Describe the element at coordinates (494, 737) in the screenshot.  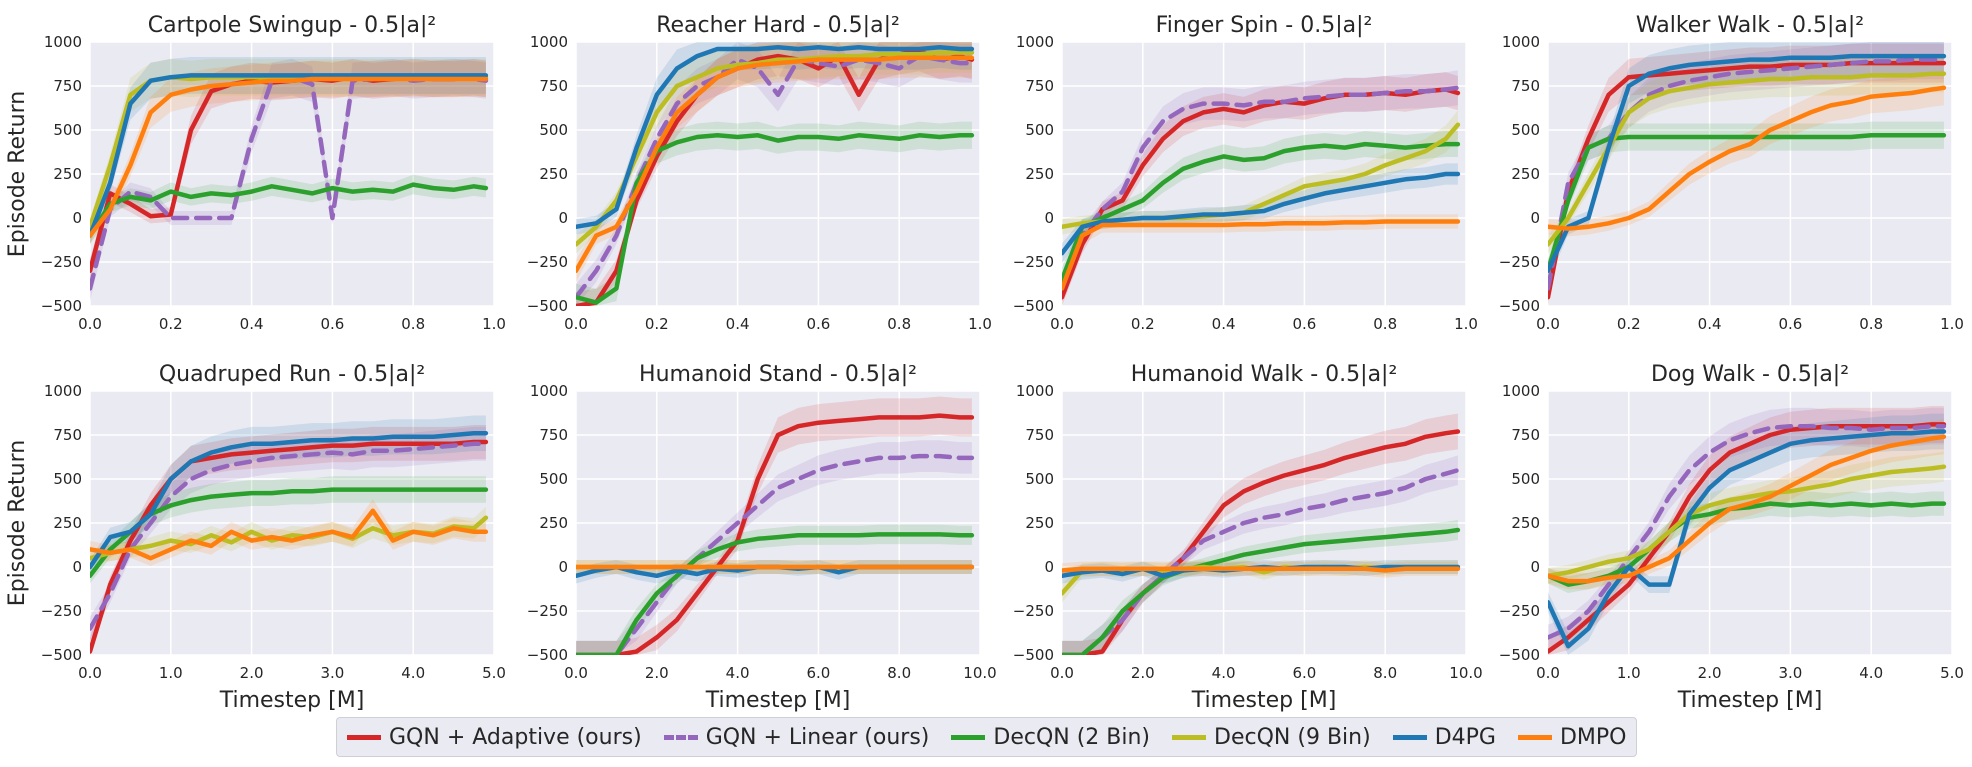
I see `legend-item-gqn-adaptive: GQN + Adaptive (ours)` at that location.